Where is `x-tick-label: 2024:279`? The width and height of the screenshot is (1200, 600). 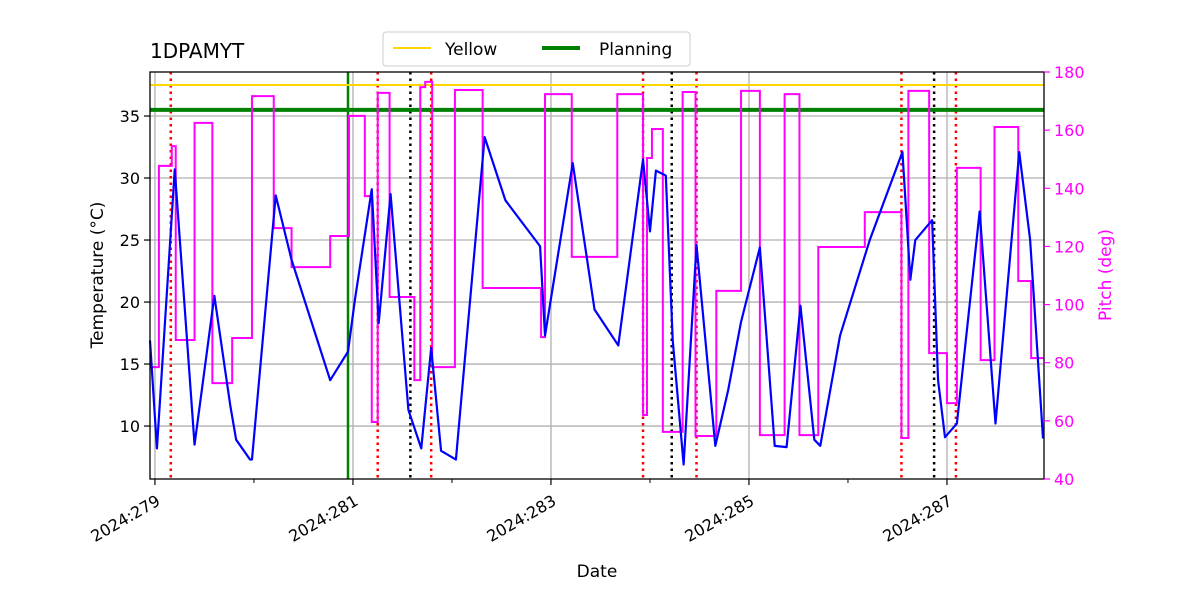
x-tick-label: 2024:279 is located at coordinates (125, 518).